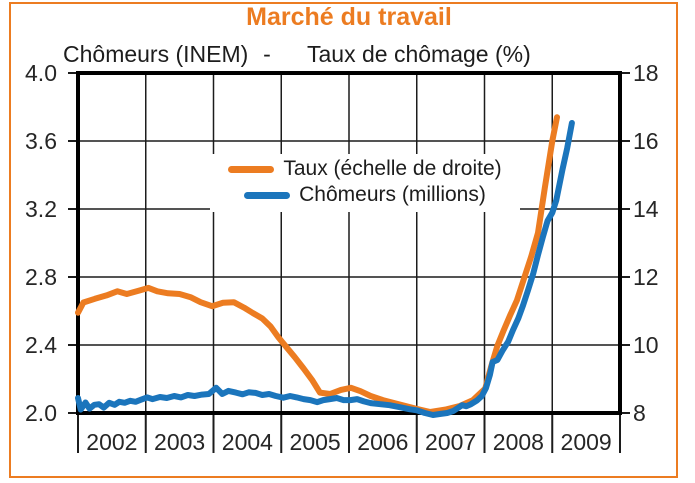 The image size is (695, 483). What do you see at coordinates (41, 413) in the screenshot?
I see `y-axis-tick-label-left: 2.0` at bounding box center [41, 413].